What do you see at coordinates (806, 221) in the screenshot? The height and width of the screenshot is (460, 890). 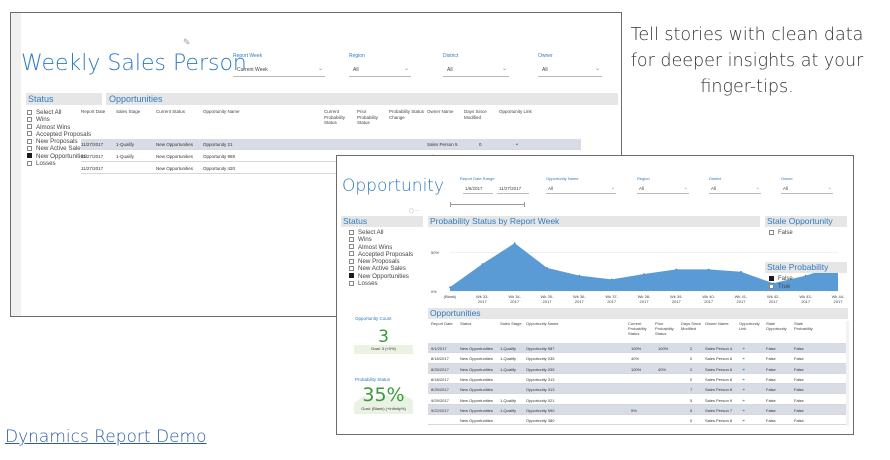 I see `stale-opportunity-header: Stale Opportunity` at bounding box center [806, 221].